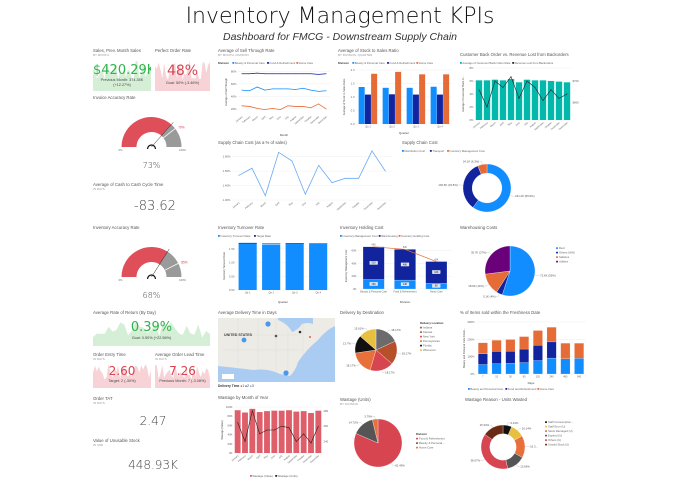 This screenshot has height=481, width=680. I want to click on x-tick-label: December, so click(563, 126).